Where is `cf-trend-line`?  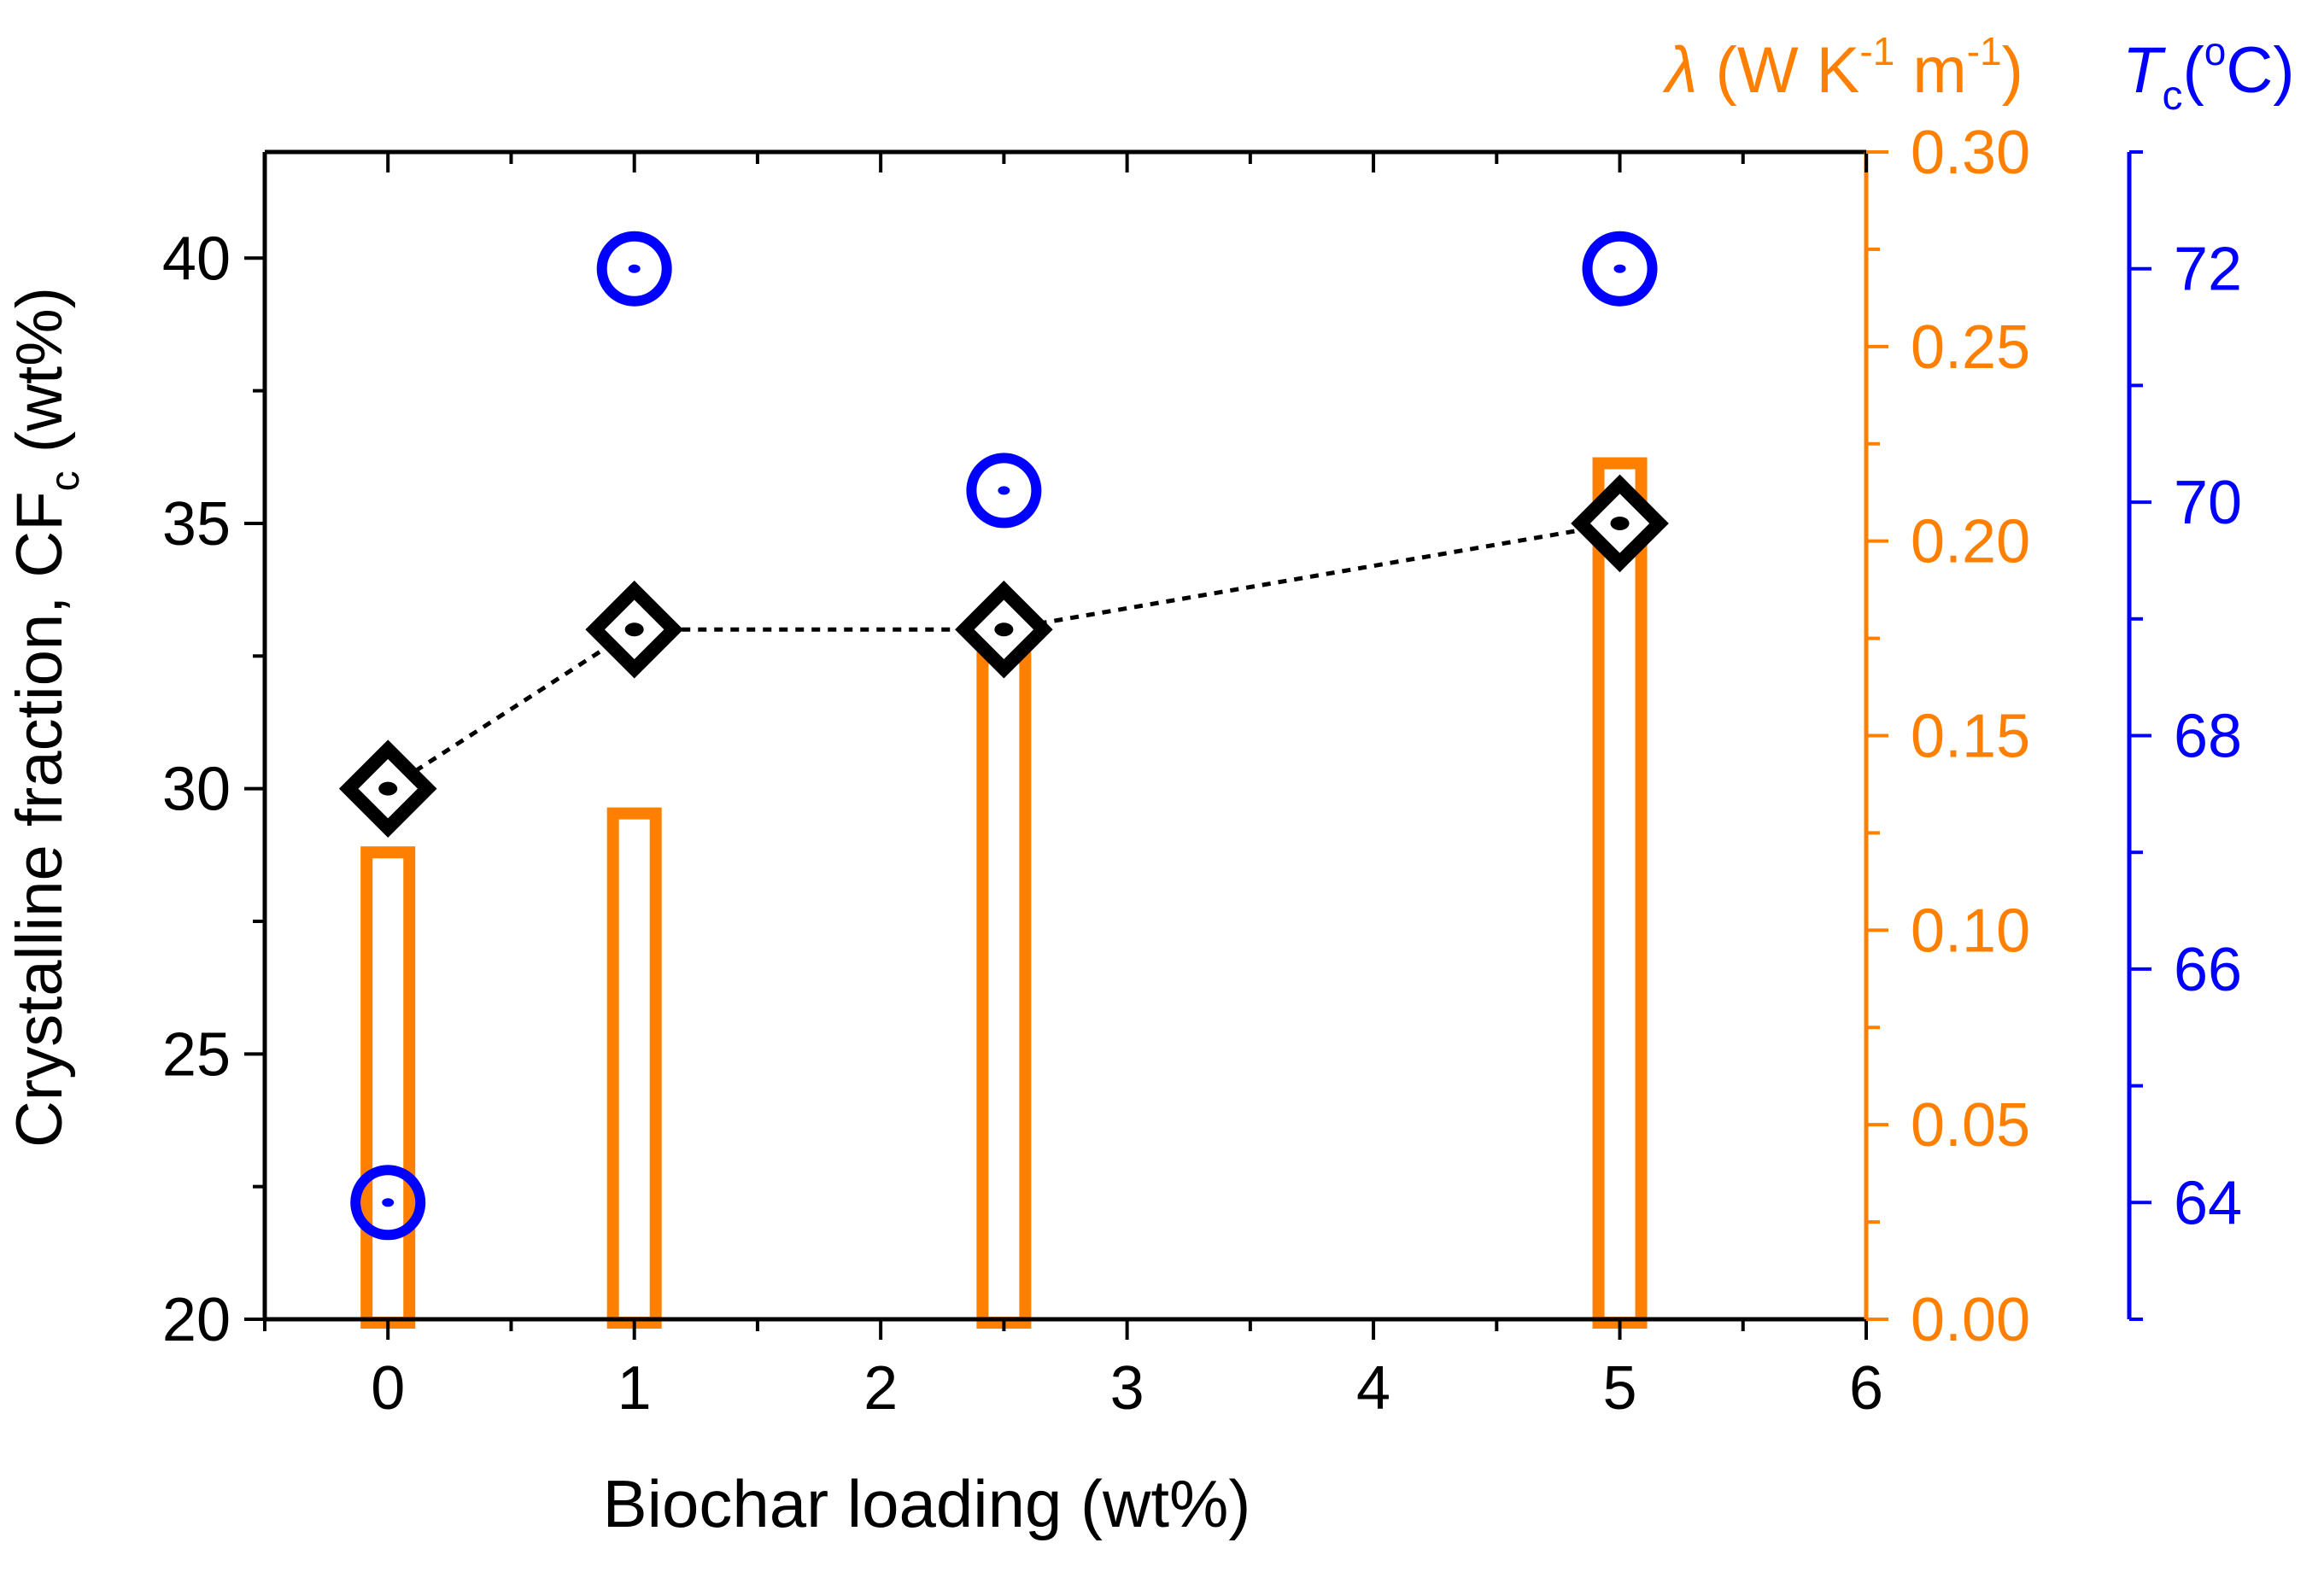 cf-trend-line is located at coordinates (1003, 656).